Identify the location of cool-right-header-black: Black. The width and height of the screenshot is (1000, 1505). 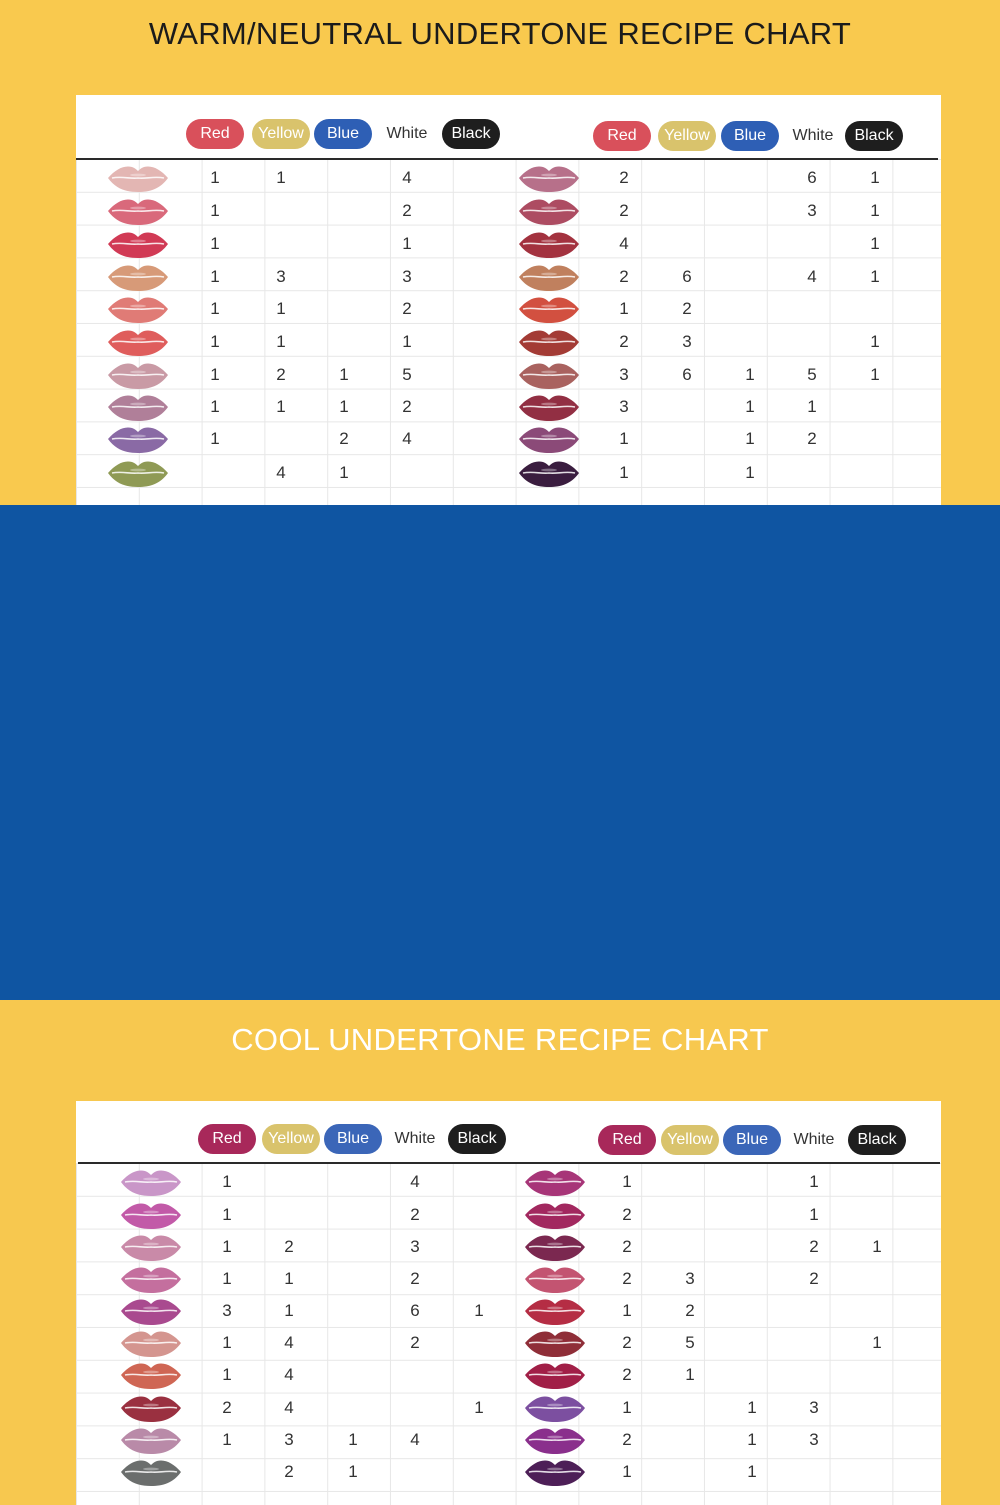
(877, 1140).